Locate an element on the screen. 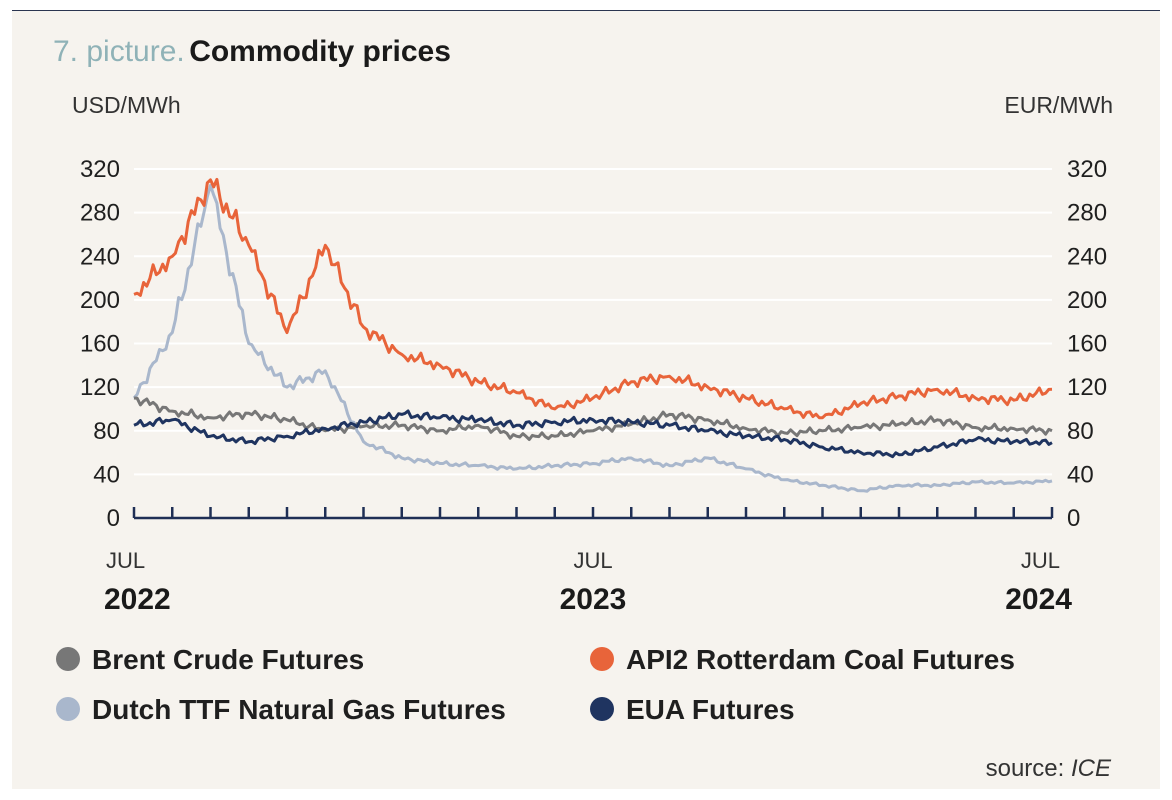  x-tick-year: 2024 is located at coordinates (1038, 599).